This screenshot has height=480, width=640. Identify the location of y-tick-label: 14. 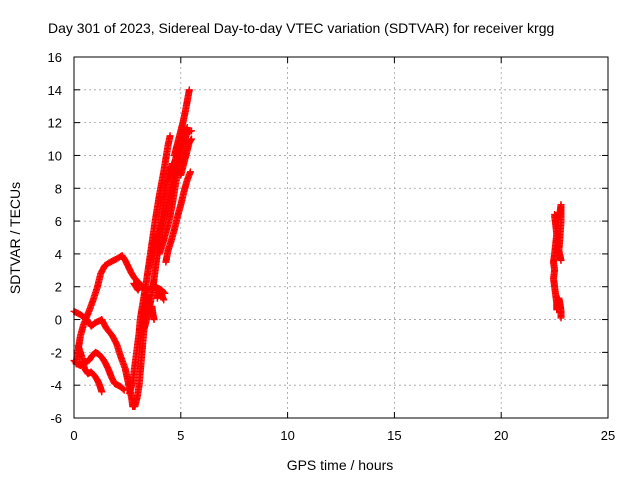
(55, 90).